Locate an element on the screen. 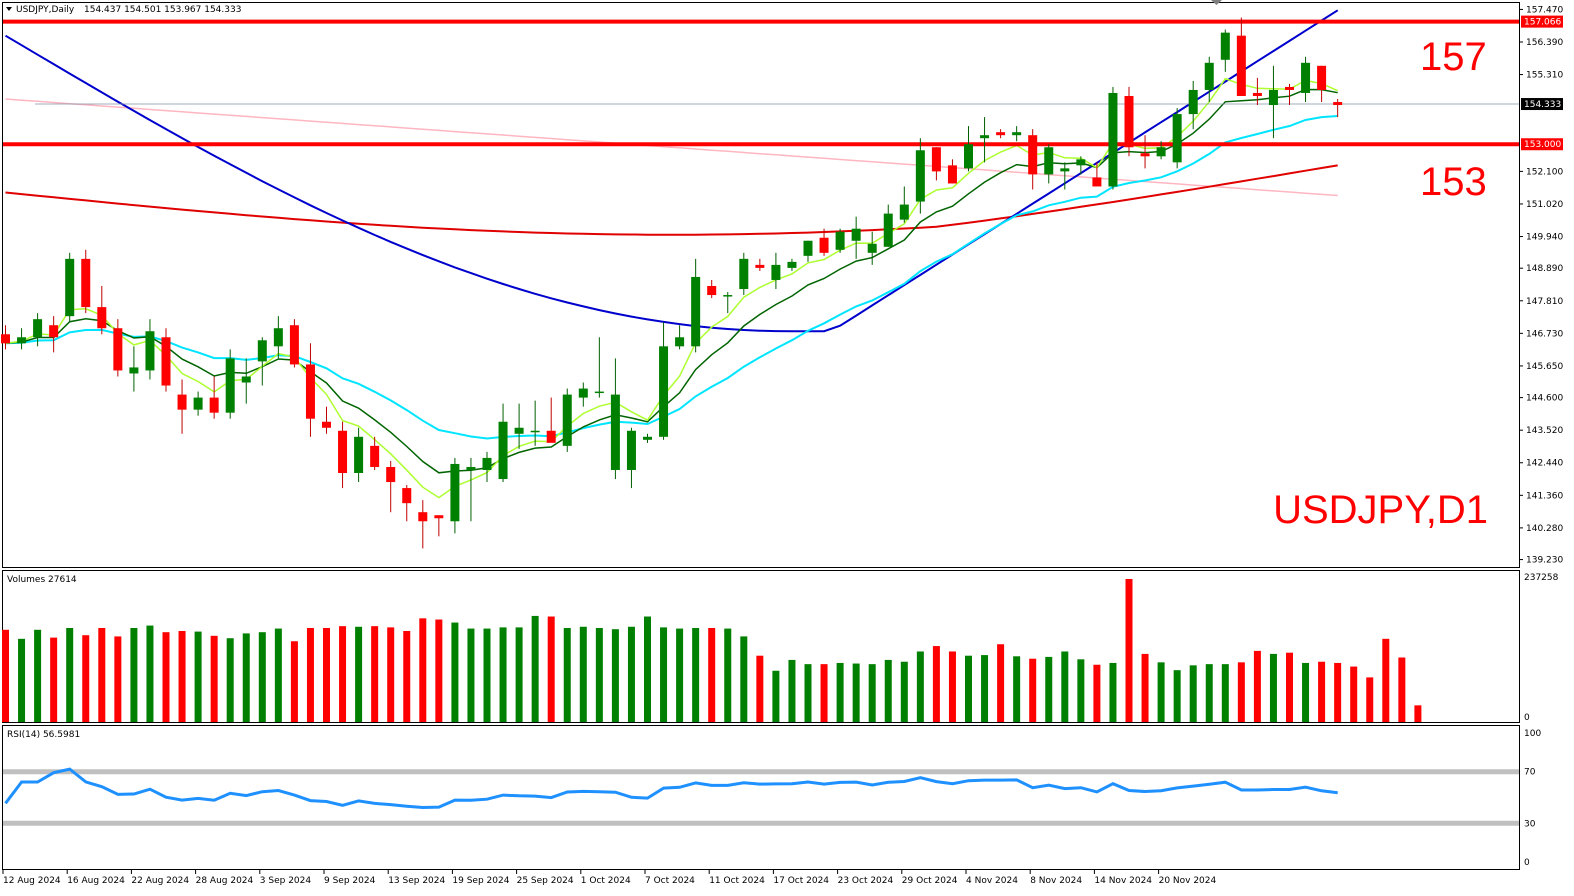  volume-panel-label: Volumes 27614 is located at coordinates (42, 580).